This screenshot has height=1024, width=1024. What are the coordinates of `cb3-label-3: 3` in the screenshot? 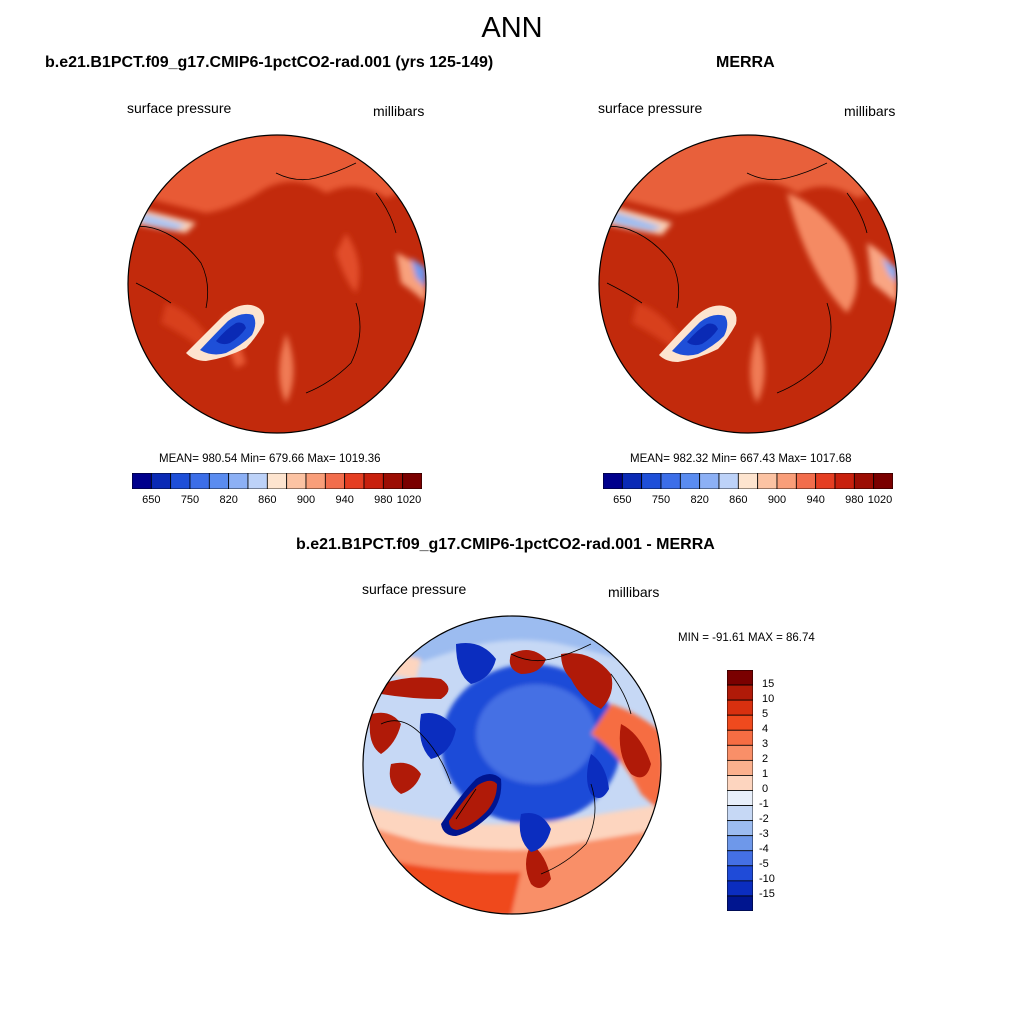 It's located at (765, 744).